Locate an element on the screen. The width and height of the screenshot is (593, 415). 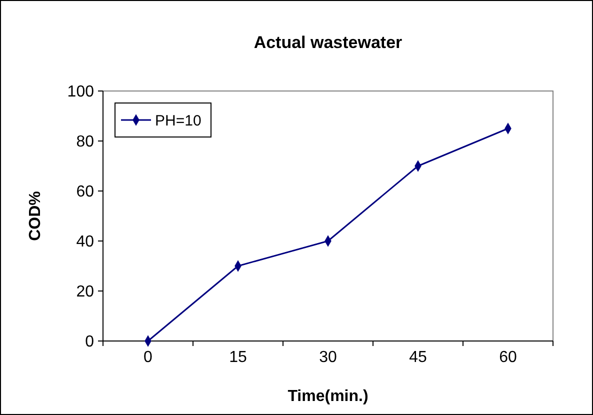
y-axis-title: COD% is located at coordinates (35, 216).